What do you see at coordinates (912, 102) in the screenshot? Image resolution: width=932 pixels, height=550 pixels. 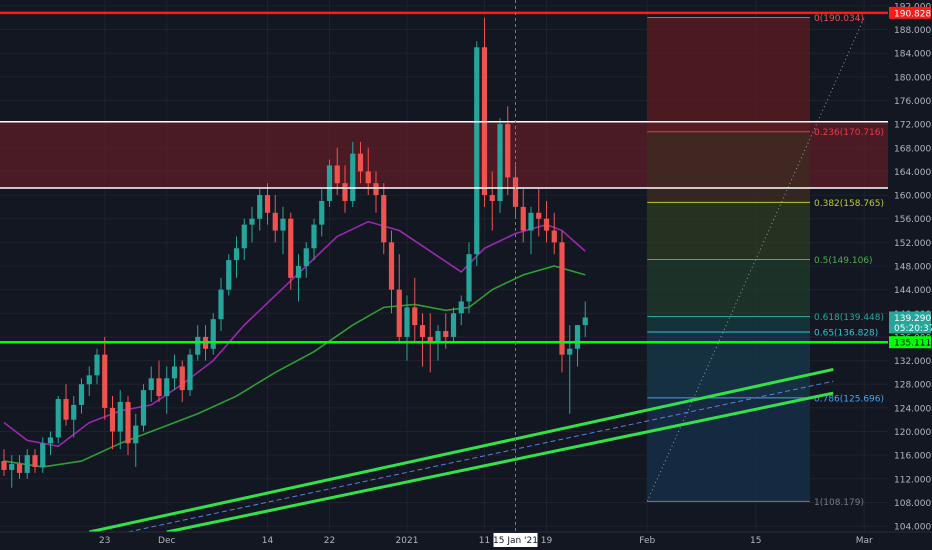 I see `price-tick-label: 176.000` at bounding box center [912, 102].